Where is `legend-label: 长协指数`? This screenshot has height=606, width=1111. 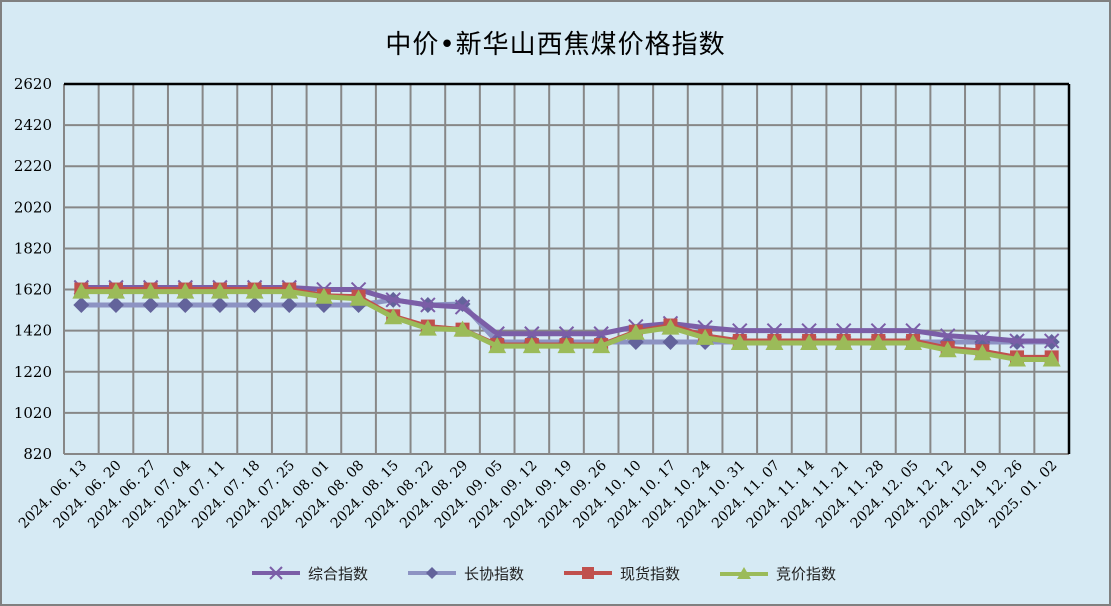
legend-label: 长协指数 is located at coordinates (494, 573).